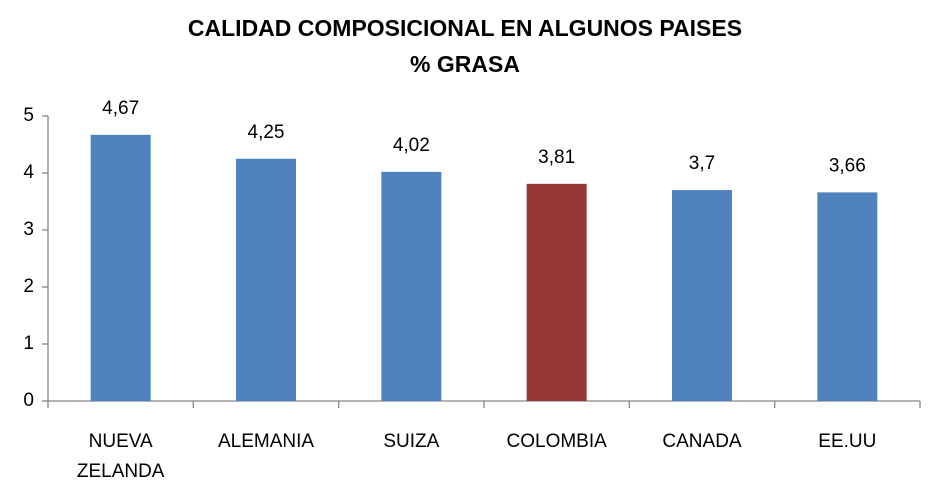  Describe the element at coordinates (120, 108) in the screenshot. I see `value-label: 4,67` at that location.